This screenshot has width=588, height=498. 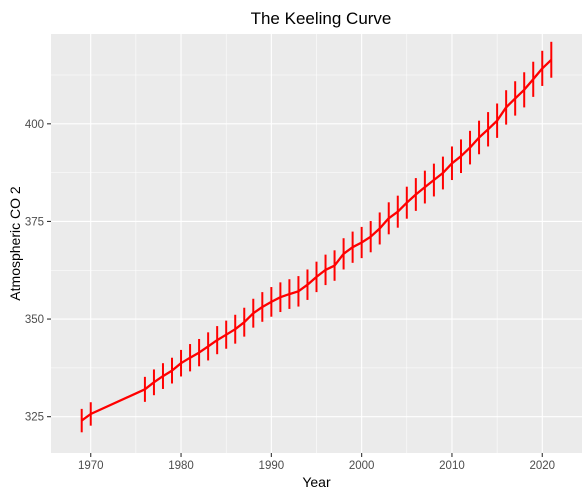 I want to click on x-tick-label: 2000, so click(x=362, y=466).